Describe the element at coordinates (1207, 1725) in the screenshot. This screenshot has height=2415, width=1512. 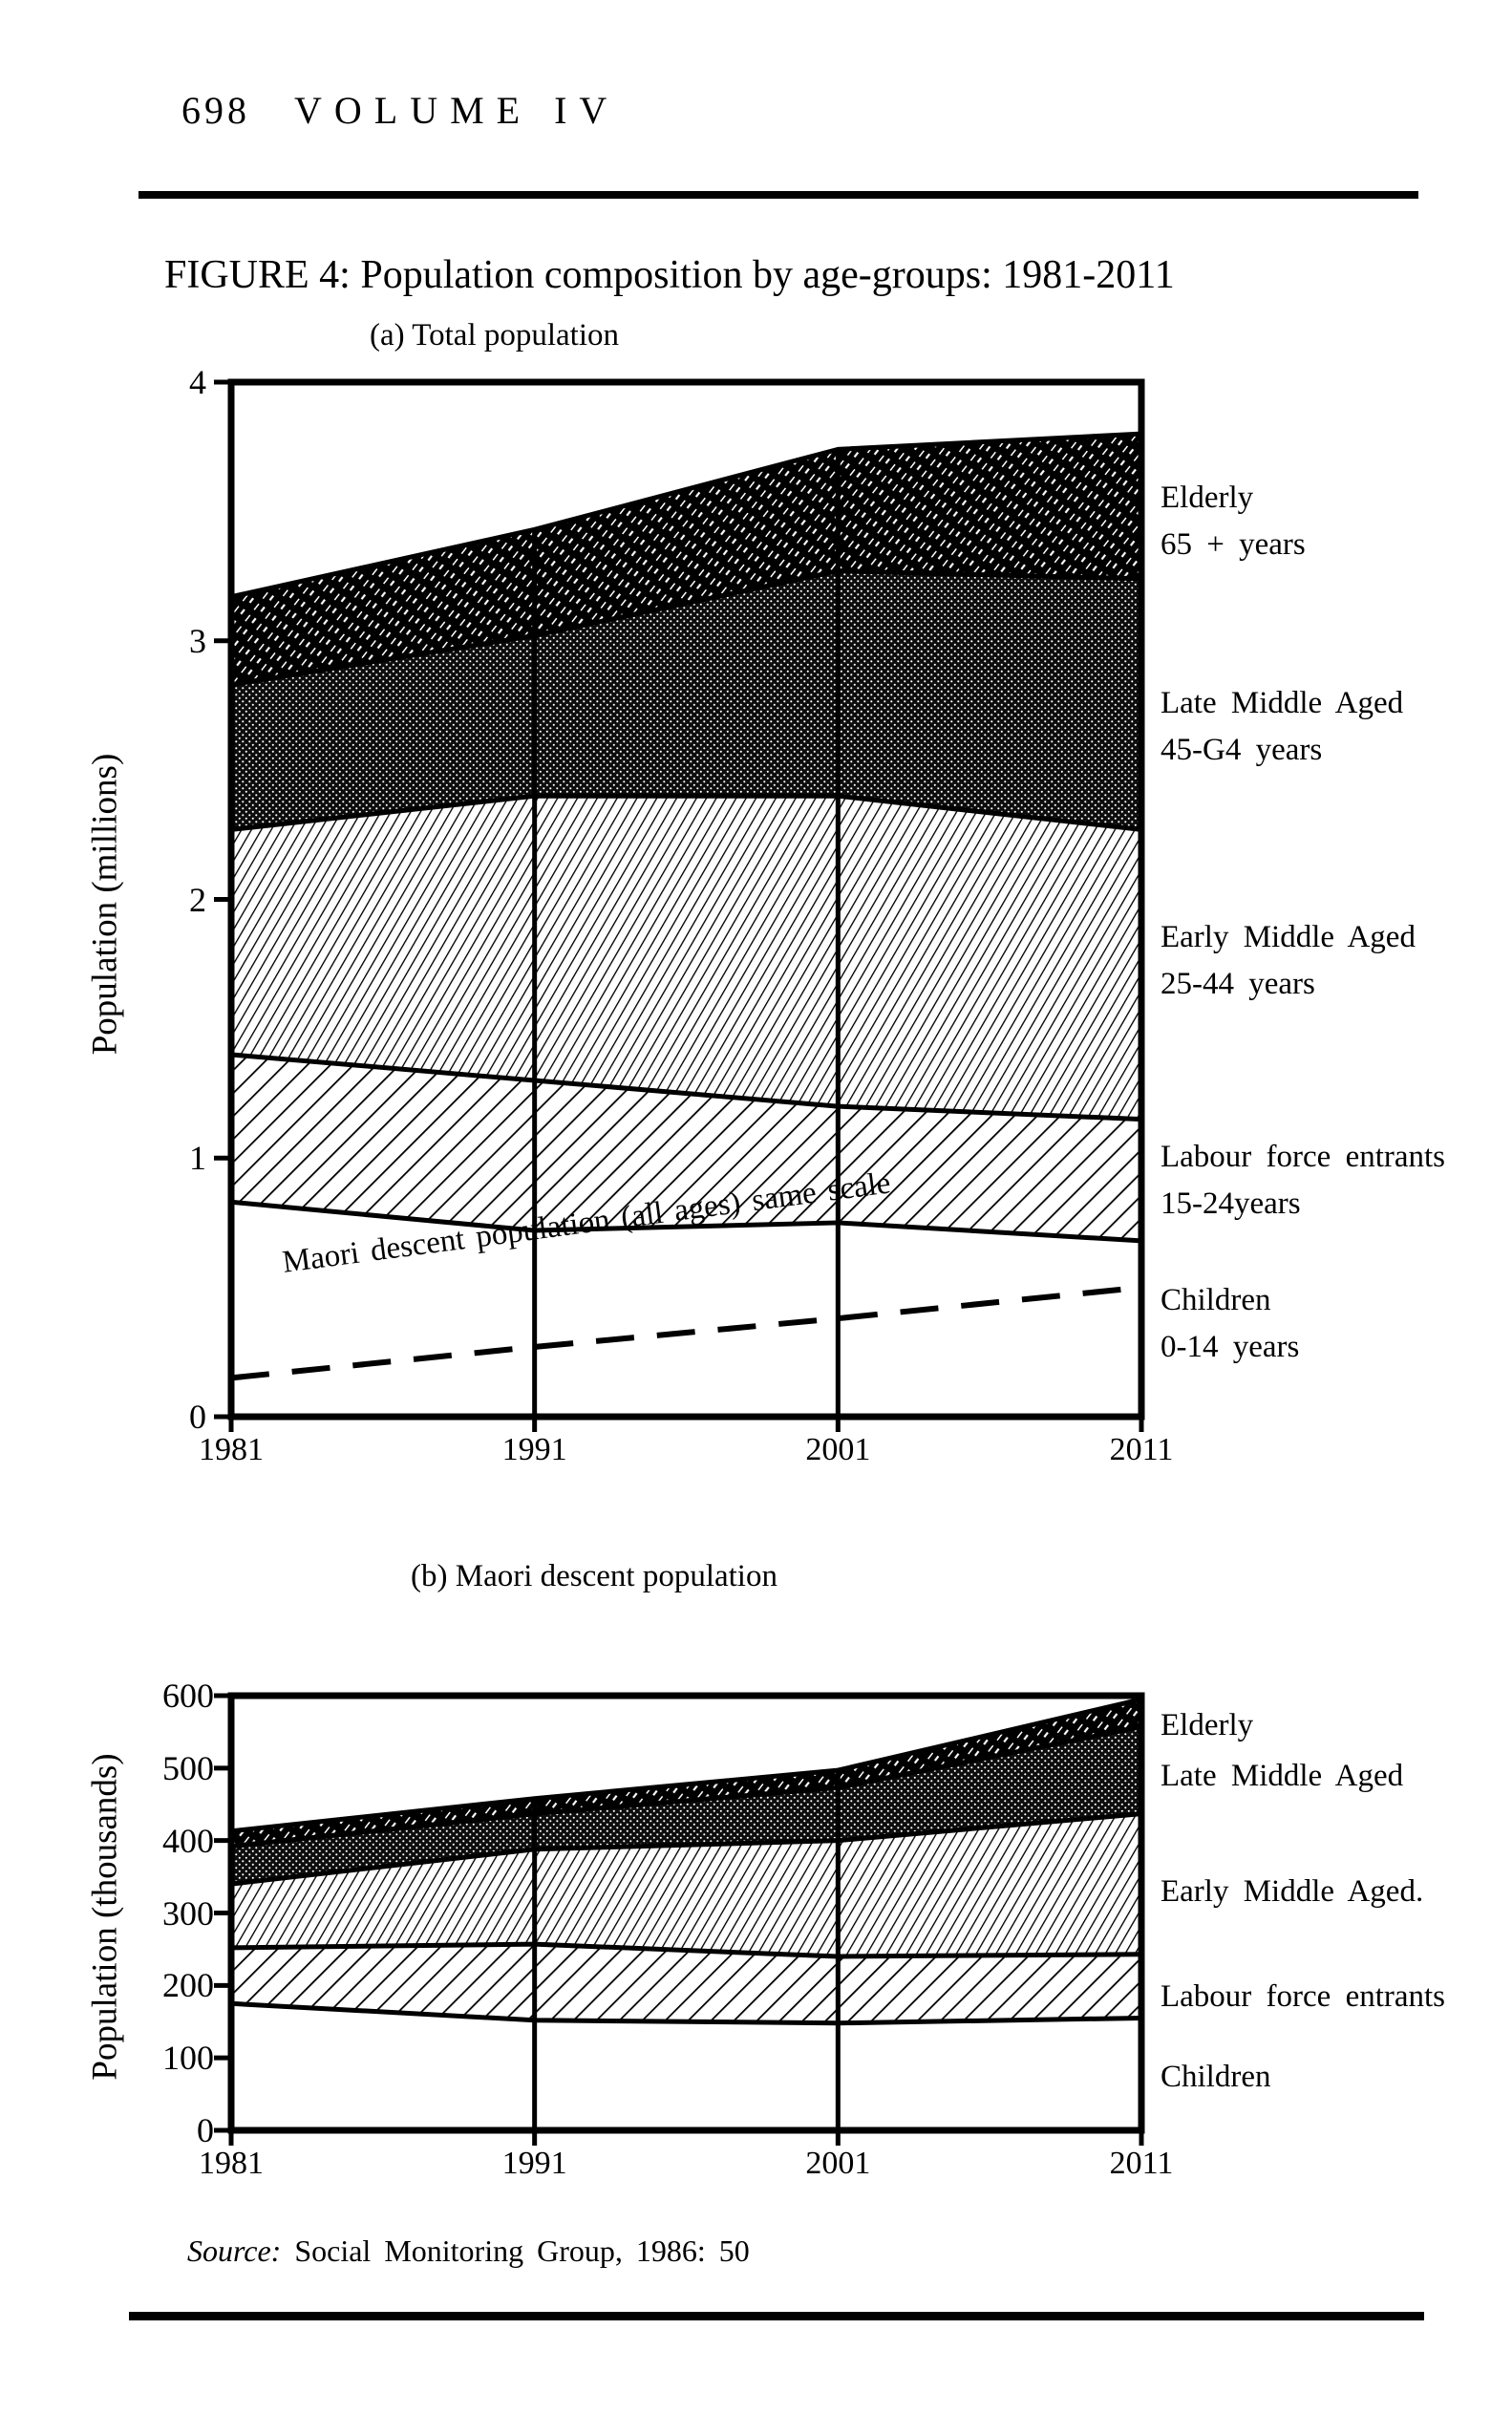
I see `chart-b-legend-entry: Elderly` at that location.